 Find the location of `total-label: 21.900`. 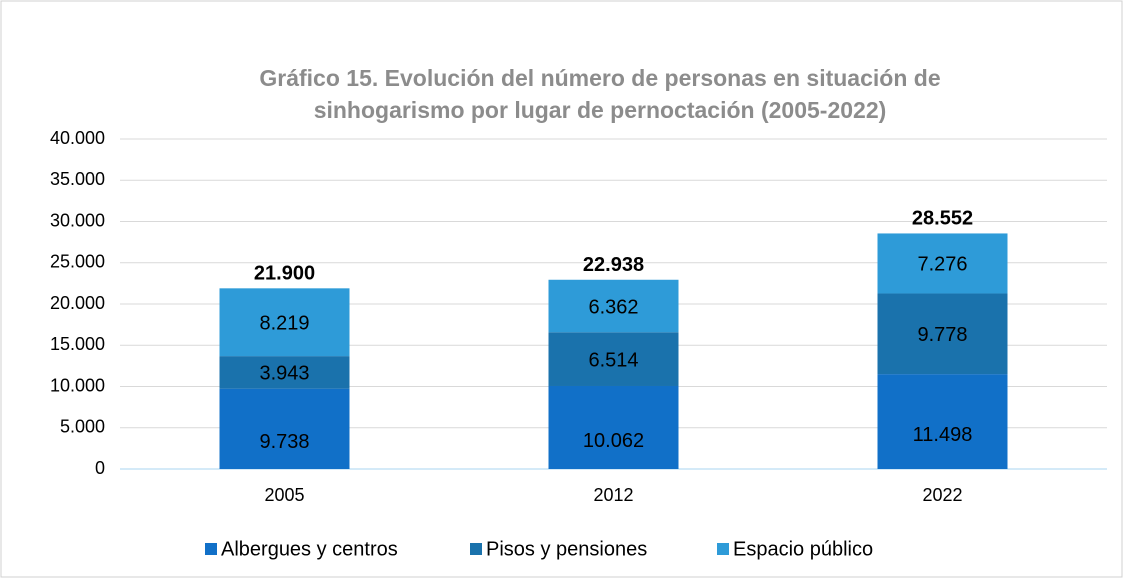

total-label: 21.900 is located at coordinates (284, 274).